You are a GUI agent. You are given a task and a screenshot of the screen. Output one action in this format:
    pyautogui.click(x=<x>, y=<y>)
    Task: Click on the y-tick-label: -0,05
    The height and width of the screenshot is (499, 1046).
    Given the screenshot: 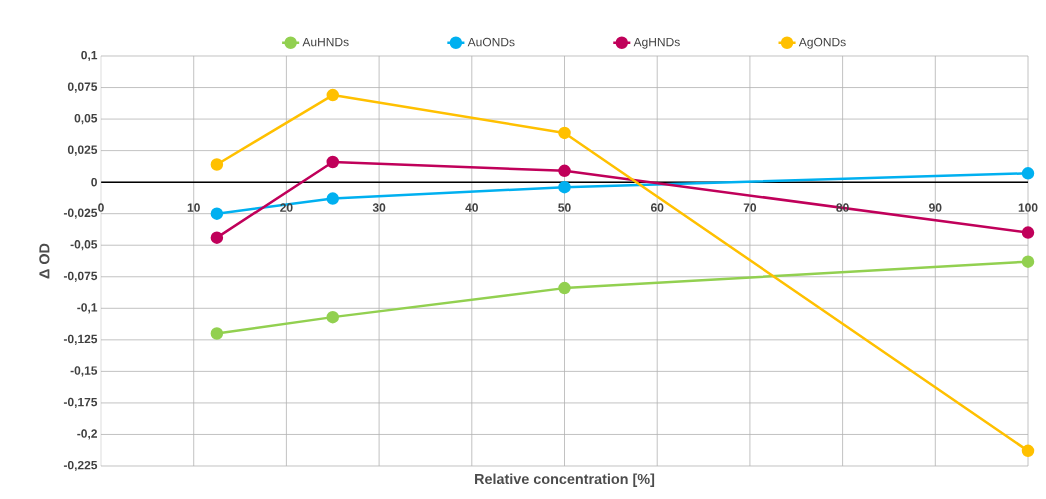 What is the action you would take?
    pyautogui.click(x=84, y=245)
    